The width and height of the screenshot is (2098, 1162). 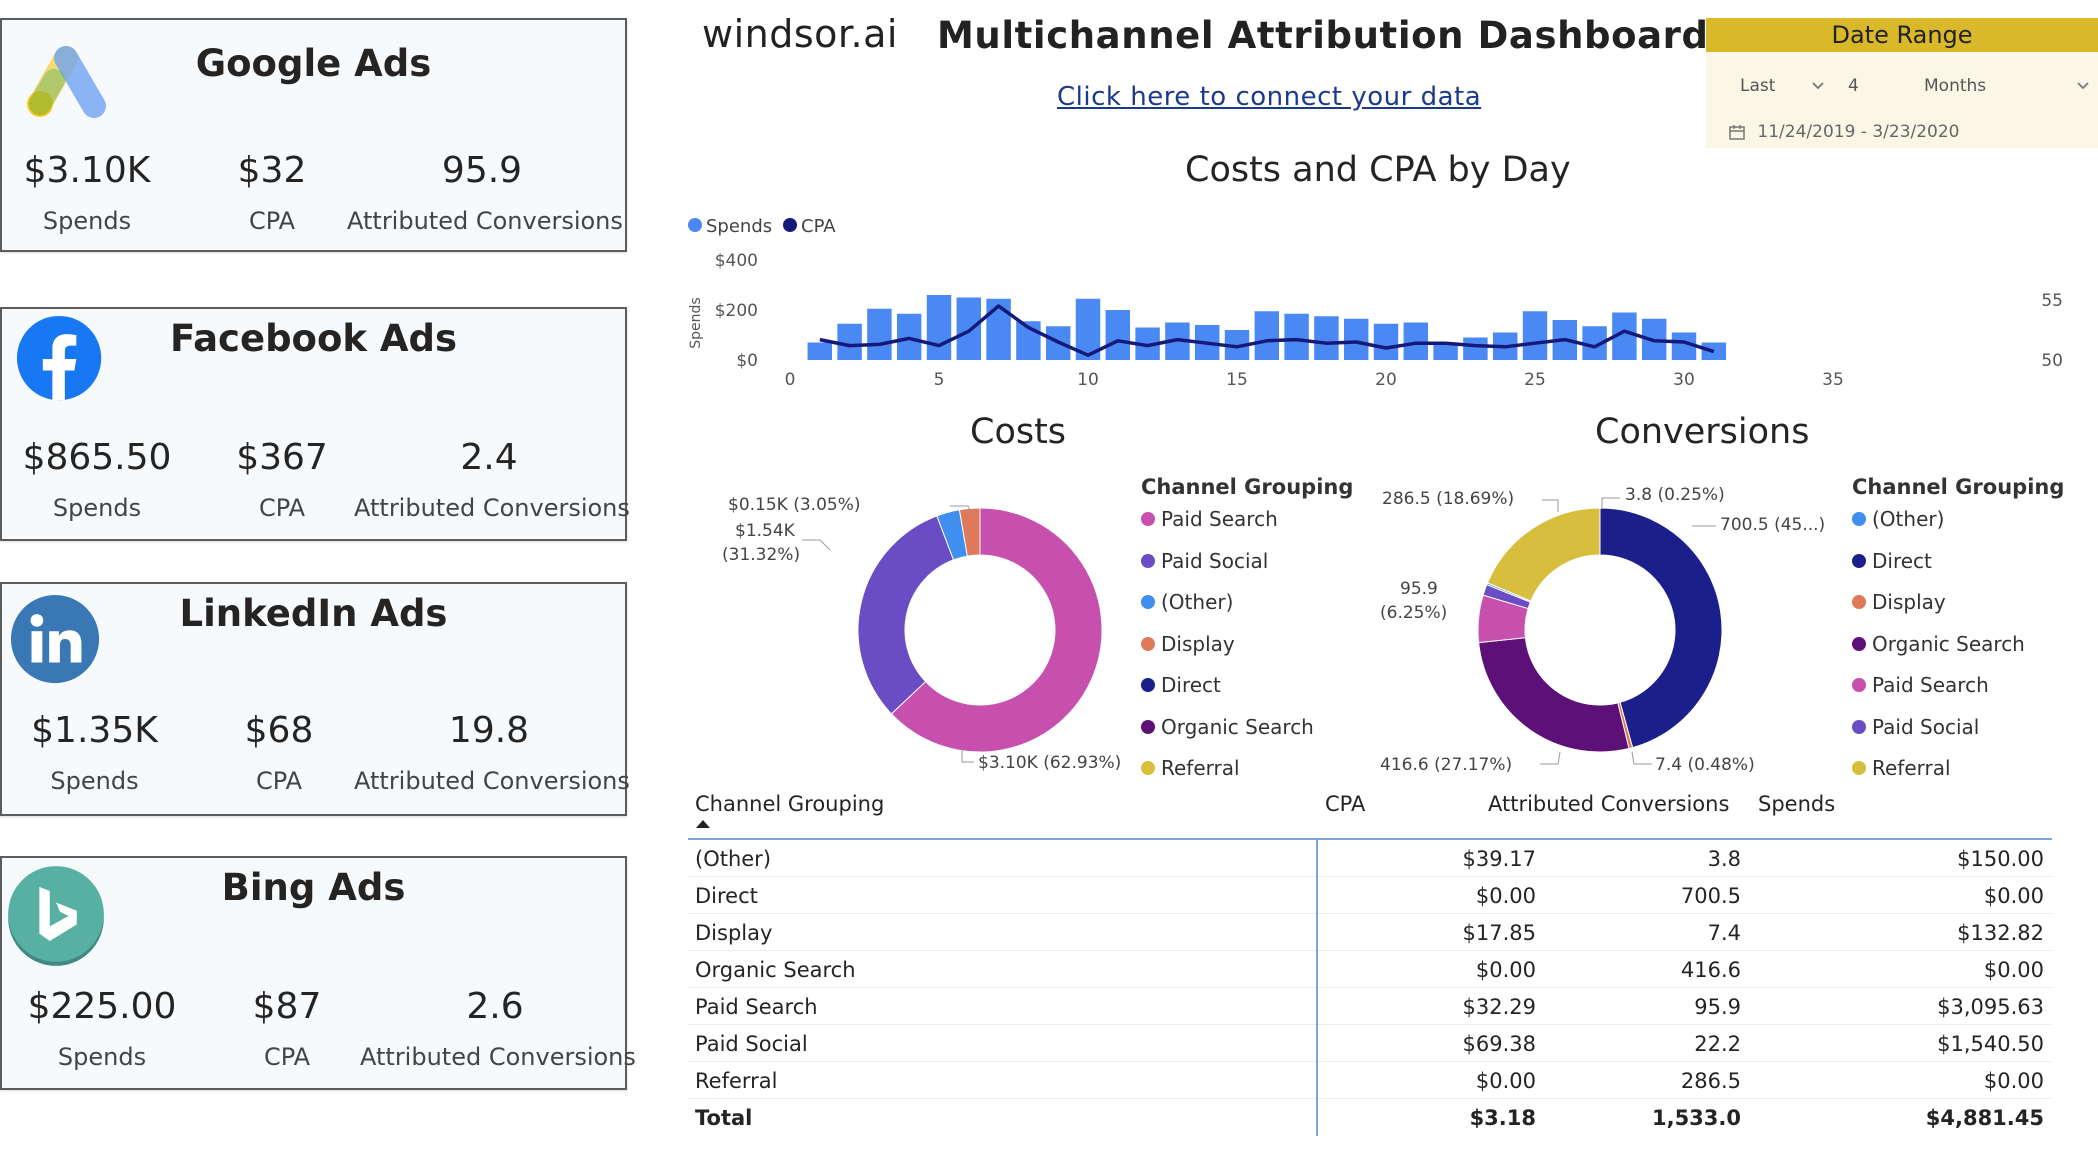 What do you see at coordinates (1710, 970) in the screenshot?
I see `cell-conversions: 416.6` at bounding box center [1710, 970].